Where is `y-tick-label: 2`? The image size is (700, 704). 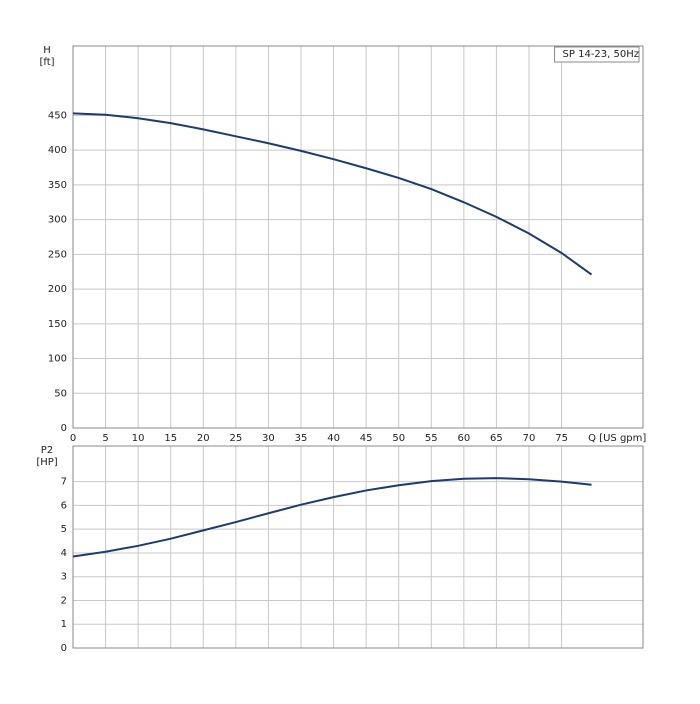
y-tick-label: 2 is located at coordinates (64, 600).